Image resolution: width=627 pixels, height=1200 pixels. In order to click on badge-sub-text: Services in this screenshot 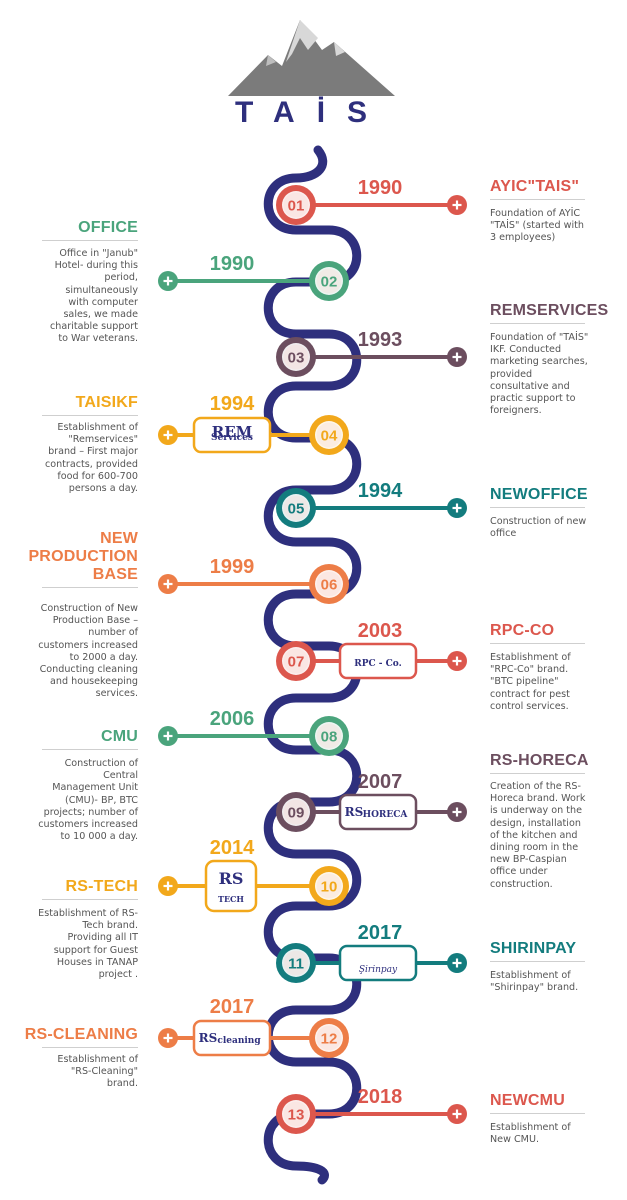, I will do `click(232, 438)`.